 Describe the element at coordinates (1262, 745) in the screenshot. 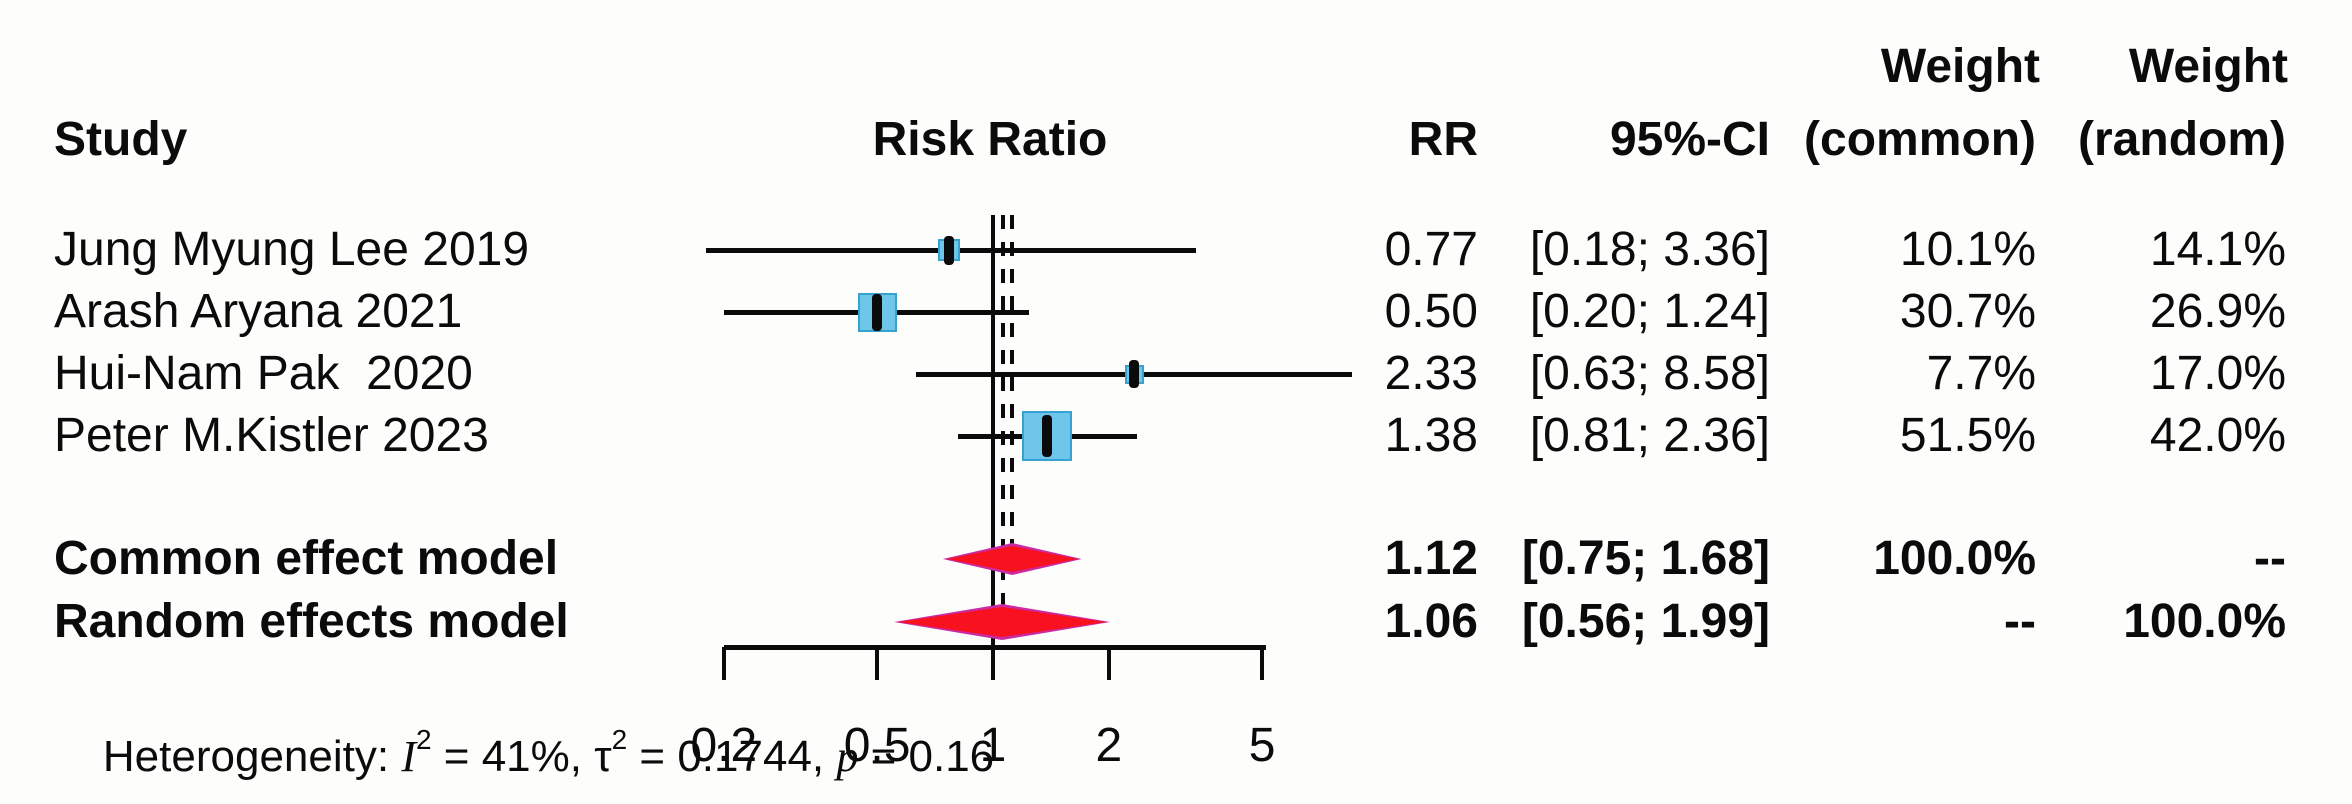

I see `x-axis-tick-label: 5` at that location.